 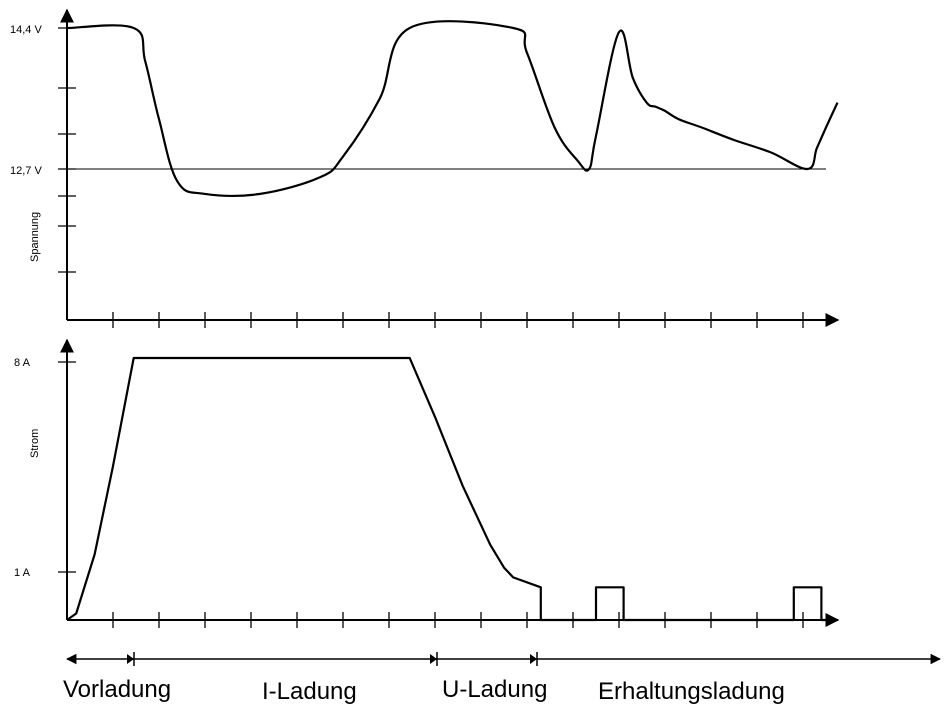 I want to click on phase-label-u-ladung: U-Ladung, so click(x=494, y=689).